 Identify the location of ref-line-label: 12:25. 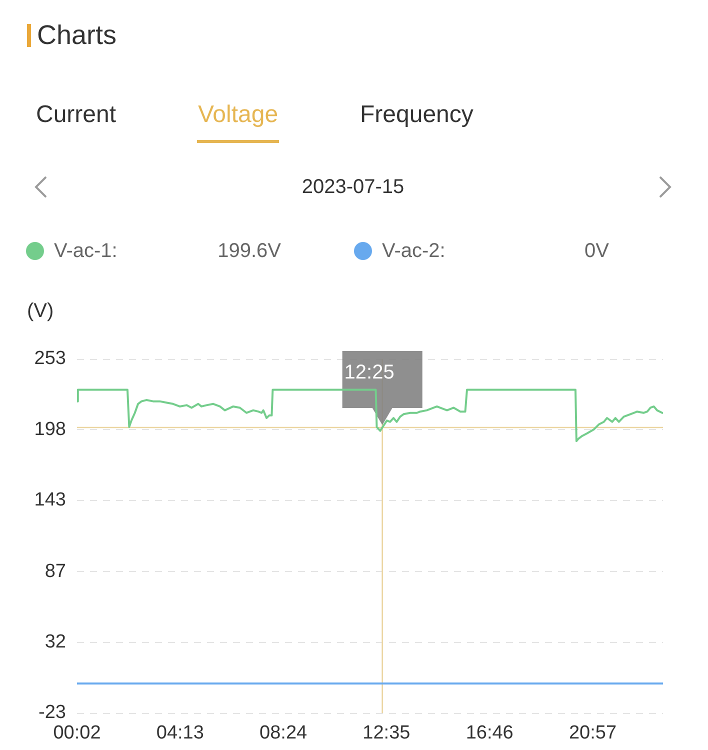
(369, 373).